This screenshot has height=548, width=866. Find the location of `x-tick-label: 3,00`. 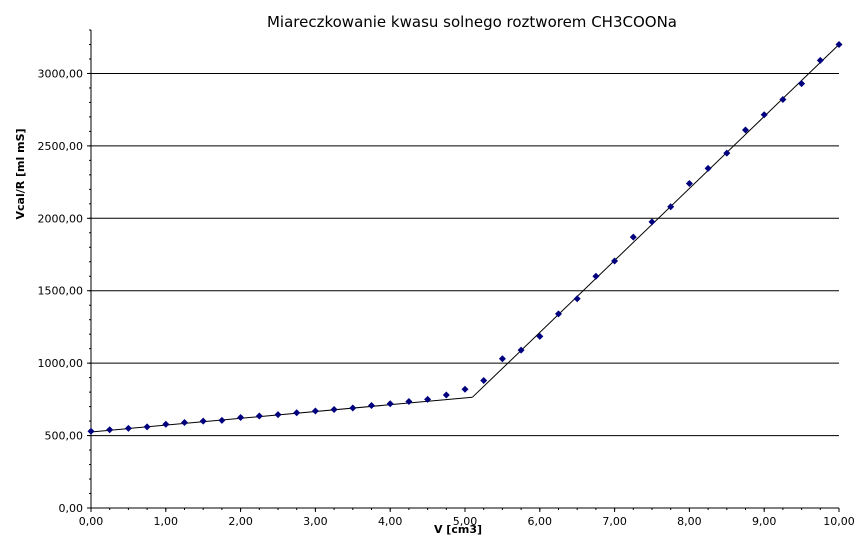

x-tick-label: 3,00 is located at coordinates (315, 521).